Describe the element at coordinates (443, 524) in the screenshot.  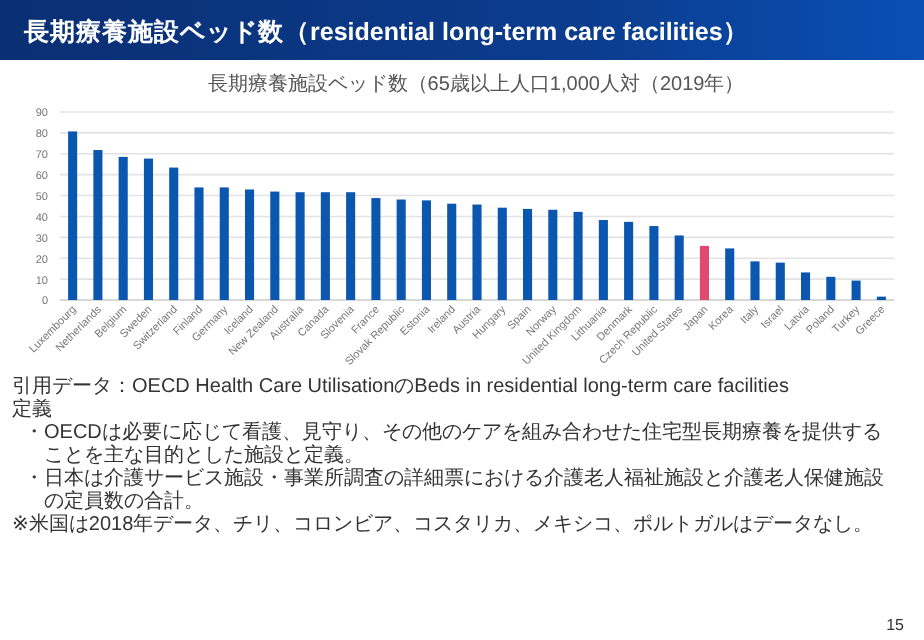
I see `text: ※米国は2018年データ、チリ、コロンビア、コスタリカ、メキシコ、ポルトガルはデータなし。` at that location.